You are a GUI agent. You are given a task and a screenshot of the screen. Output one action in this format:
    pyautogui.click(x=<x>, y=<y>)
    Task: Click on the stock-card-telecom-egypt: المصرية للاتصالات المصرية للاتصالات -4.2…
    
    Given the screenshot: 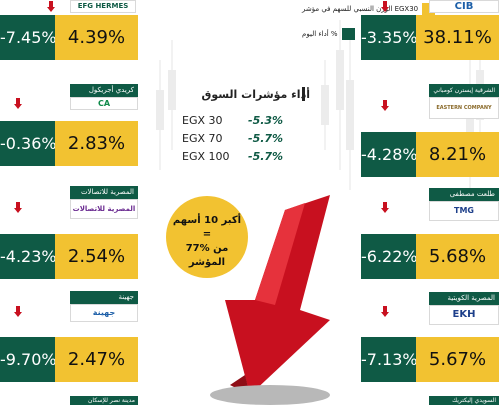 What is the action you would take?
    pyautogui.click(x=69, y=232)
    